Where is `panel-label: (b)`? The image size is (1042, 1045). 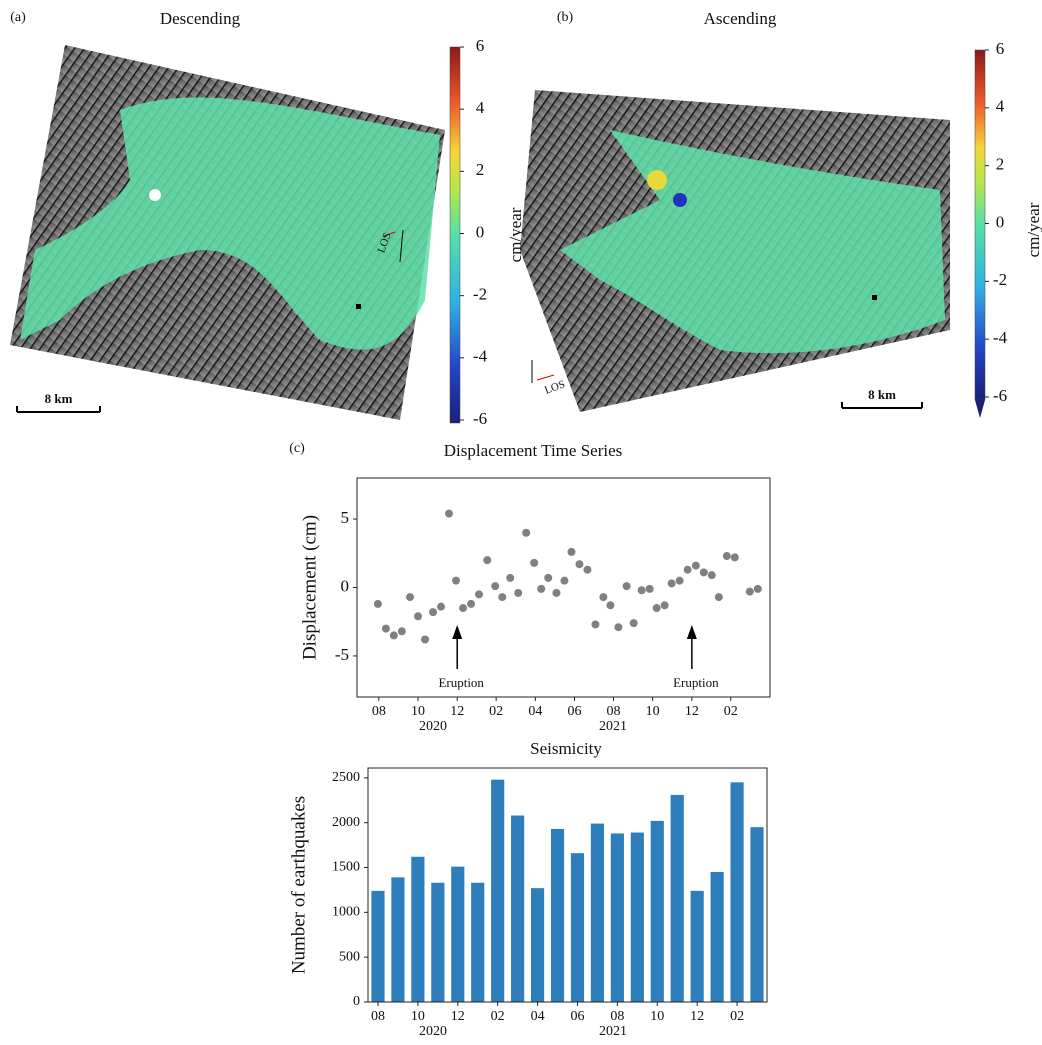 panel-label: (b) is located at coordinates (565, 17).